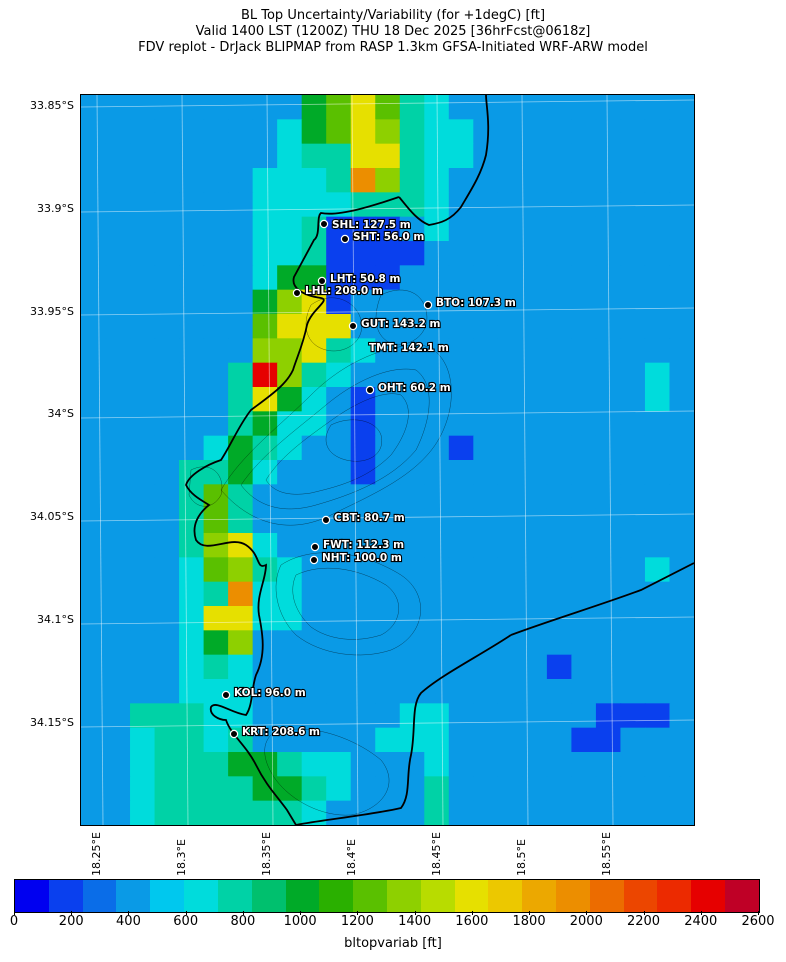 The width and height of the screenshot is (786, 962). I want to click on graticule-parallel, so click(387, 103).